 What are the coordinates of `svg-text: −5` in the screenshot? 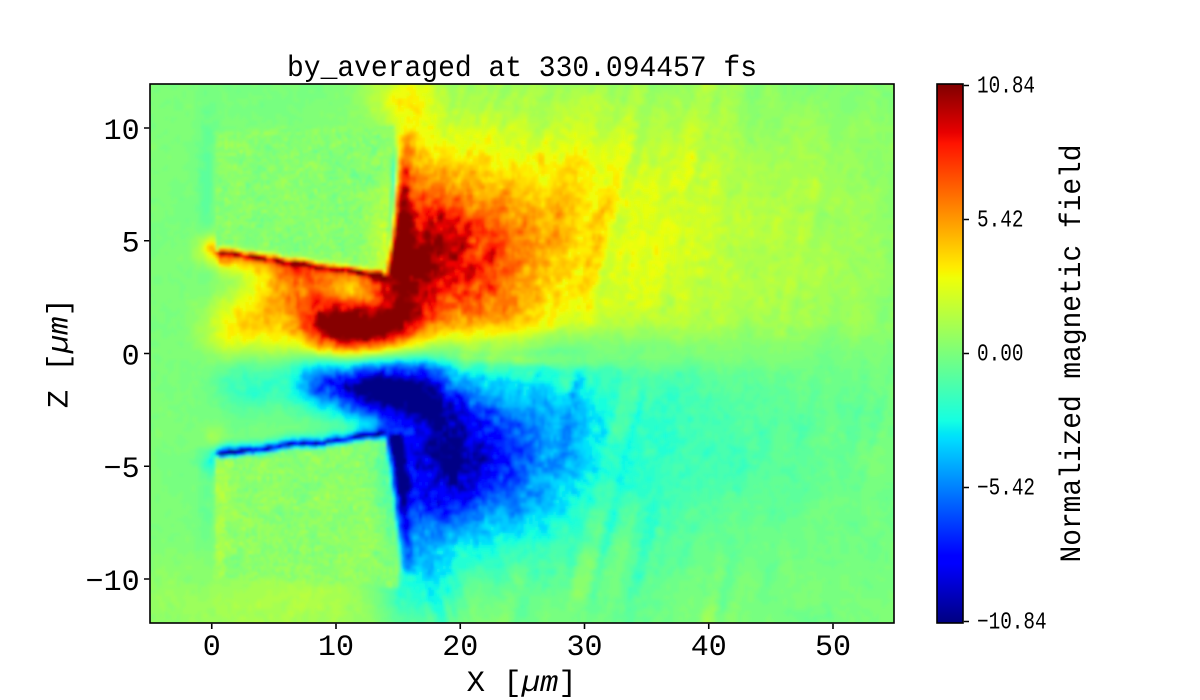 It's located at (122, 470).